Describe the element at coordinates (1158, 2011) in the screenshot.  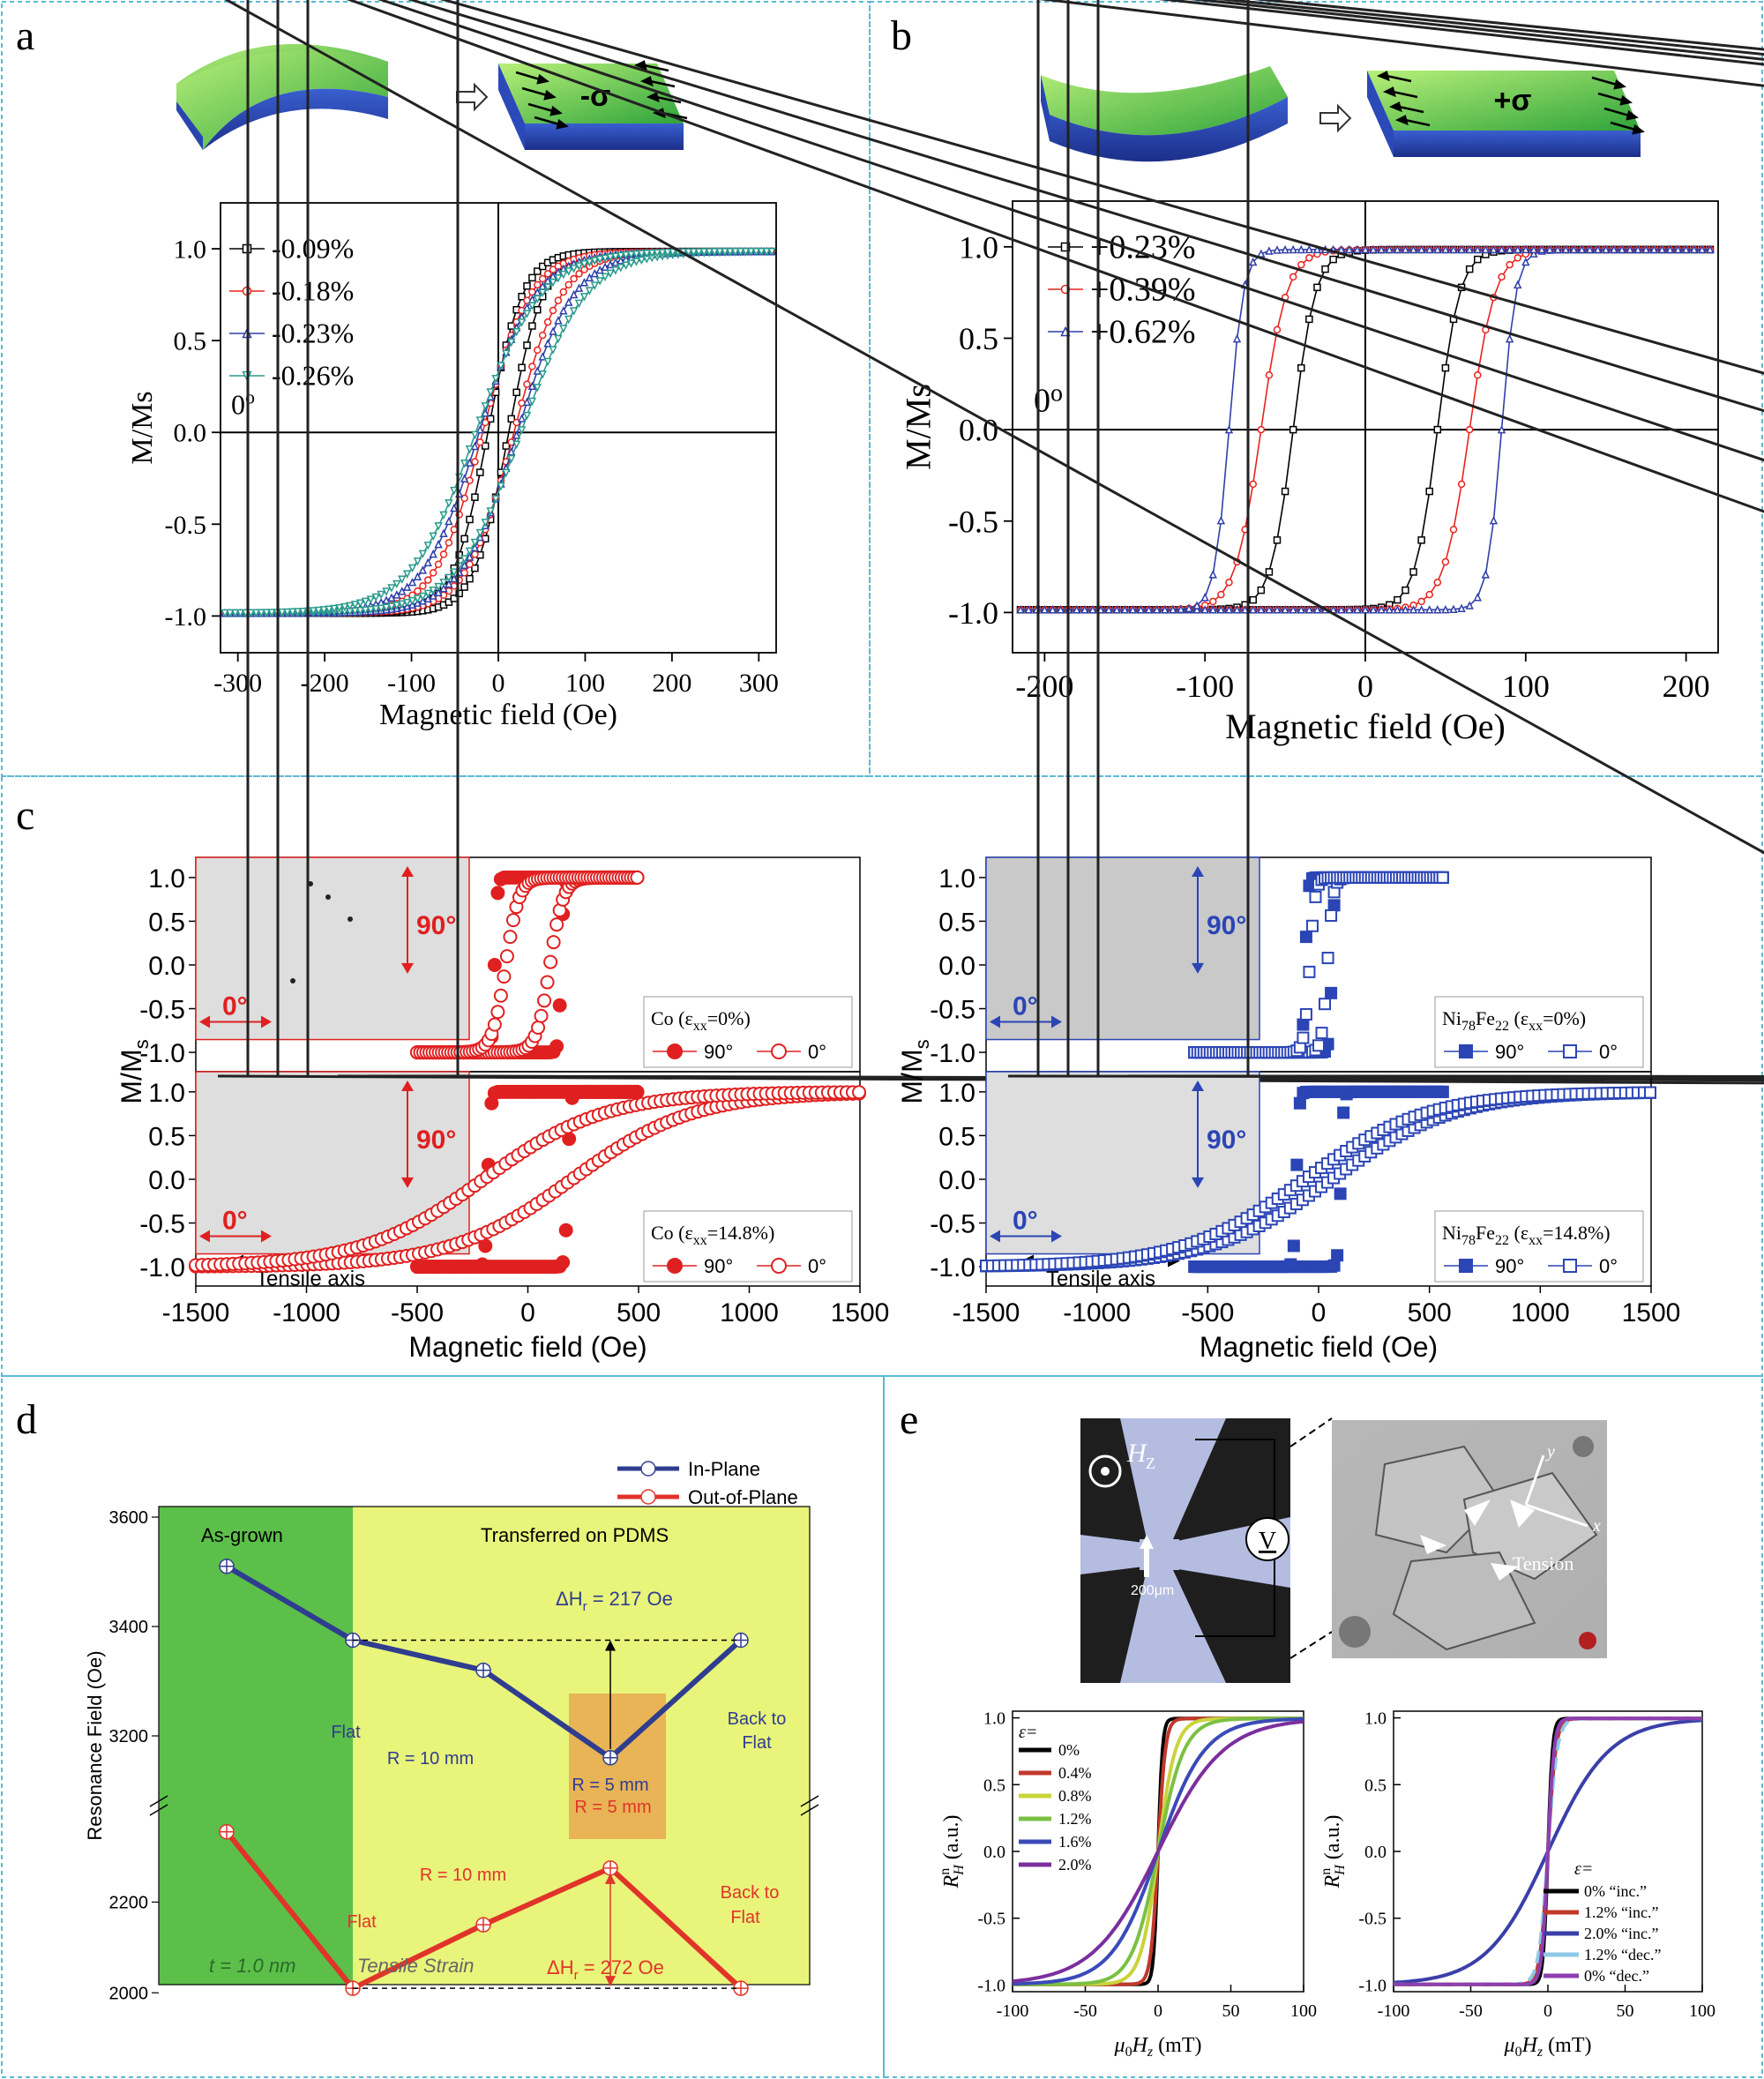
I see `x-tick-label: 0` at that location.